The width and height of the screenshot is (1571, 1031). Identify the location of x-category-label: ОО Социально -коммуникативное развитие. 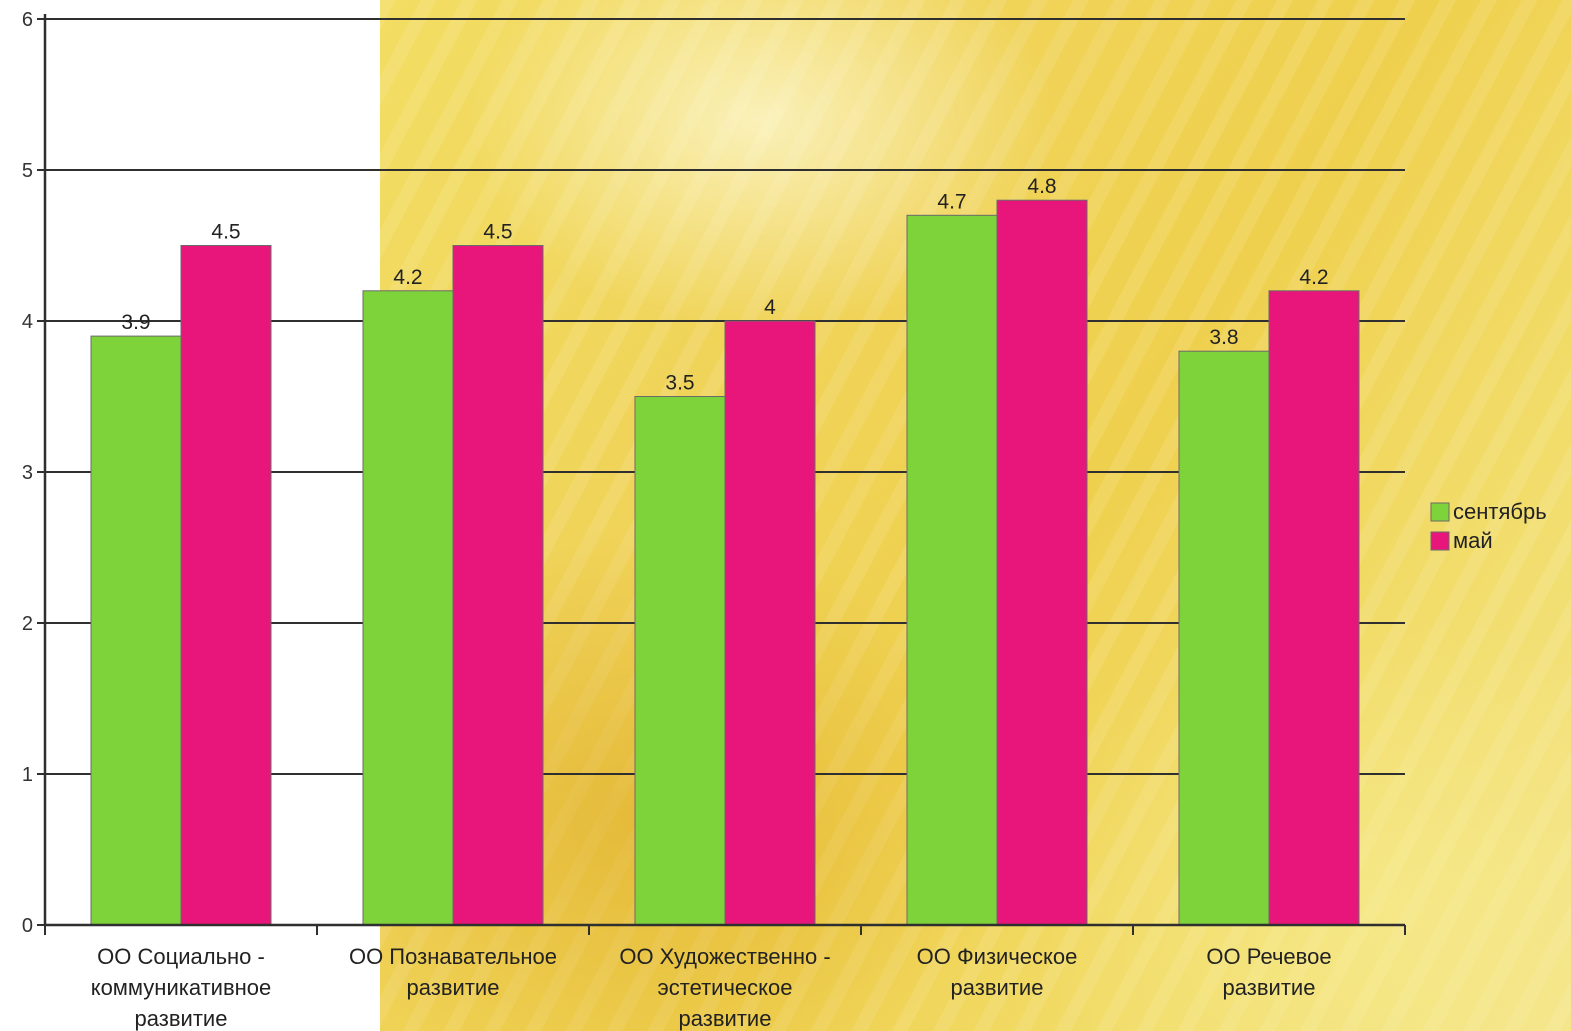
(181, 987).